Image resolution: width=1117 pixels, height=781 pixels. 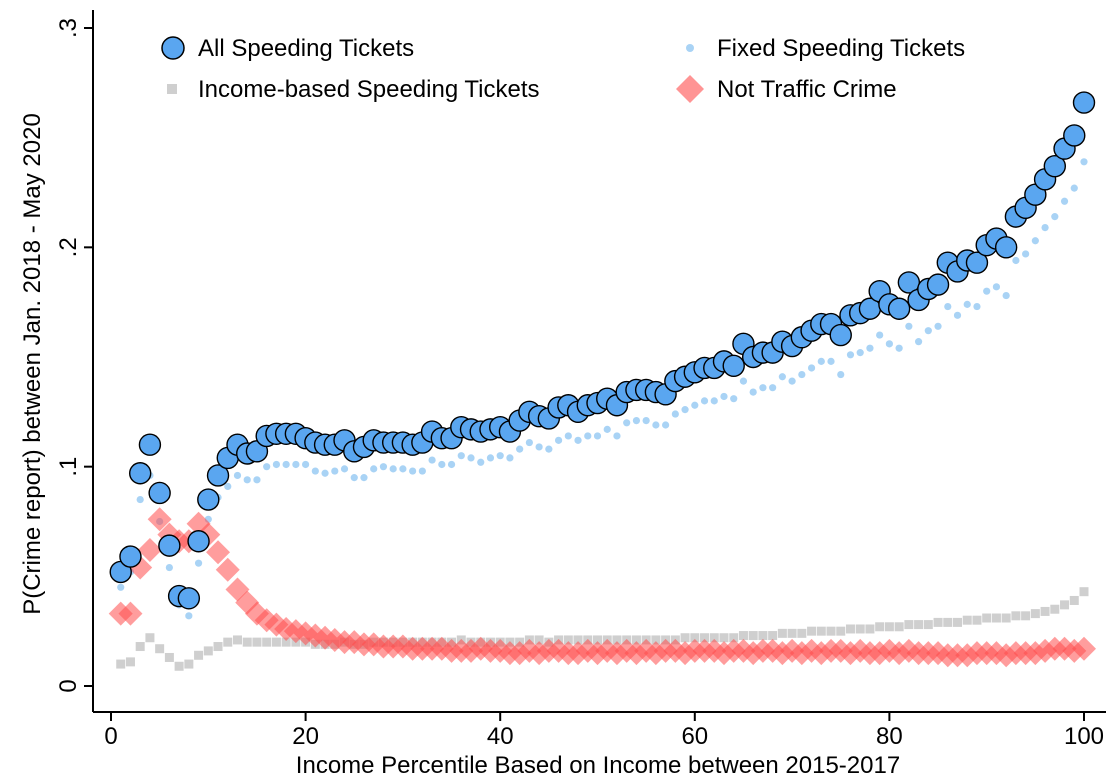 What do you see at coordinates (889, 736) in the screenshot?
I see `x-tick-label: 80` at bounding box center [889, 736].